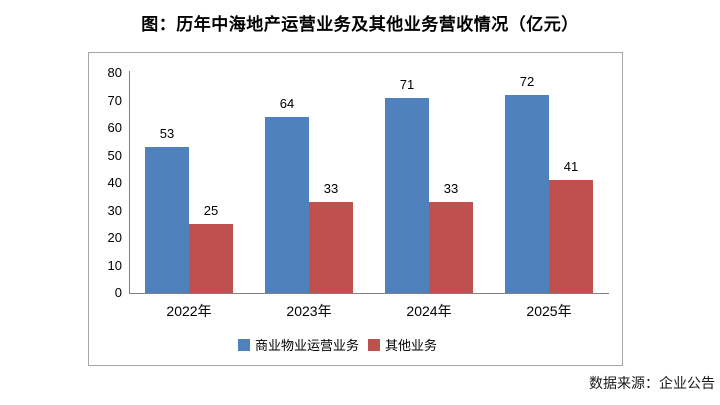 This screenshot has height=405, width=720. Describe the element at coordinates (118, 292) in the screenshot. I see `y-tick-label: 0` at that location.